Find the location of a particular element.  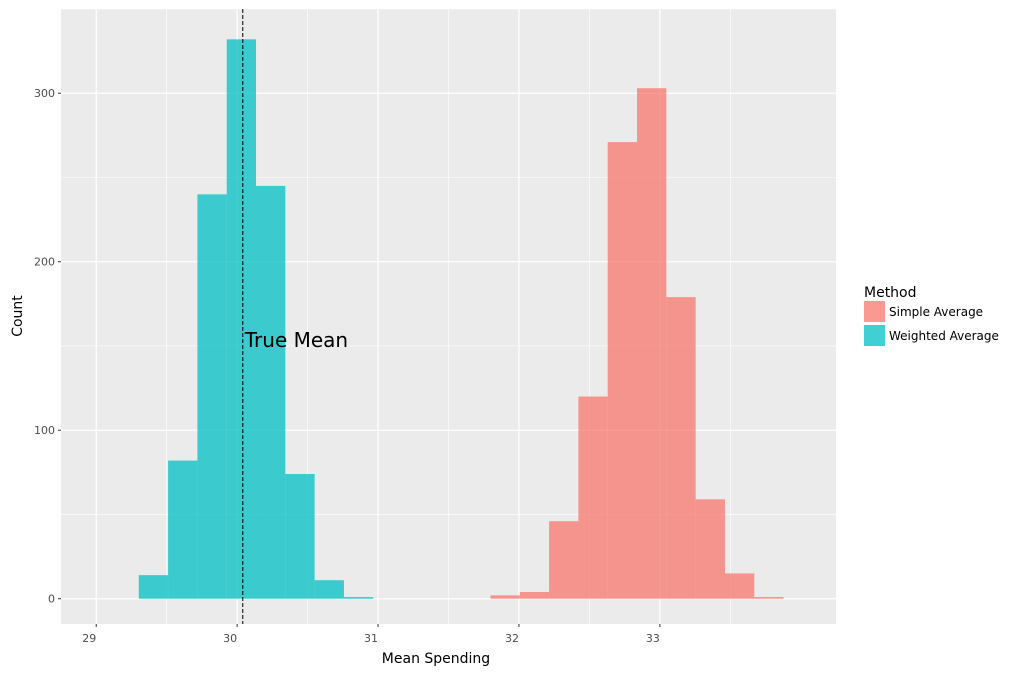

legend-swatch-simple-average is located at coordinates (874, 311).